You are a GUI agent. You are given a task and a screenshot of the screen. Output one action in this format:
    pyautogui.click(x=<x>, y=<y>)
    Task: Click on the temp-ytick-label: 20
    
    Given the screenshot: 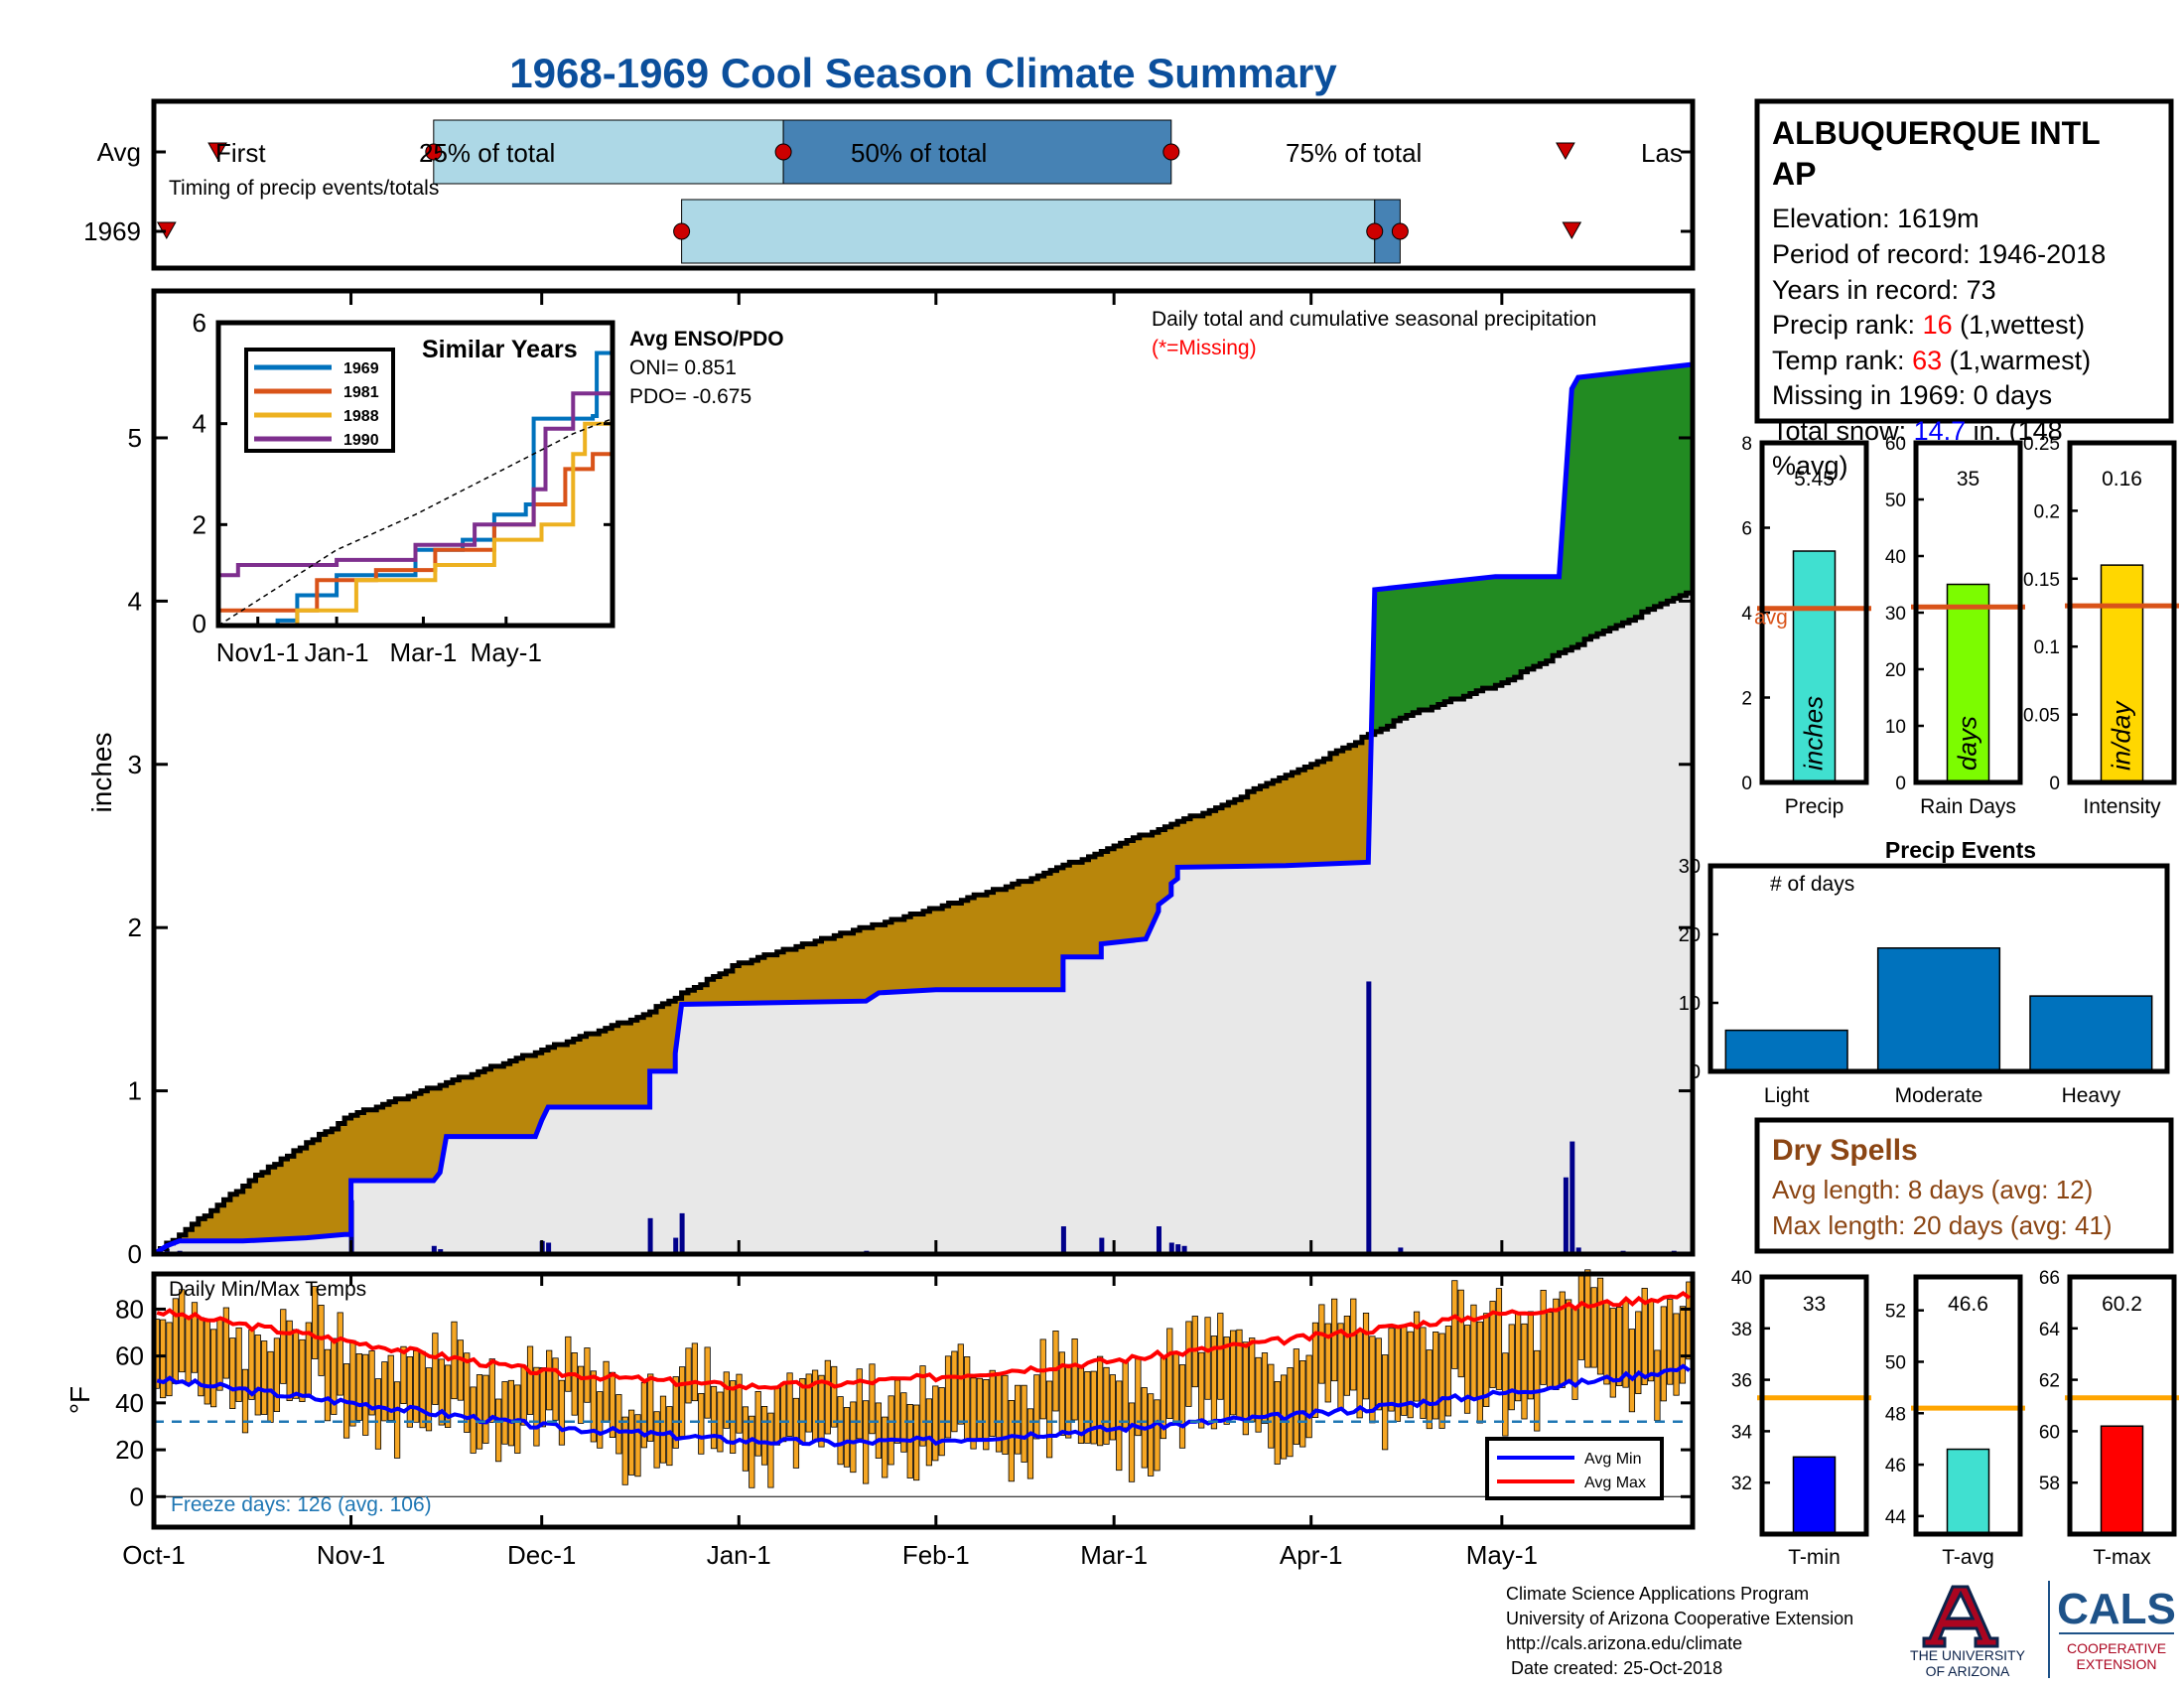 What is the action you would take?
    pyautogui.click(x=129, y=1450)
    